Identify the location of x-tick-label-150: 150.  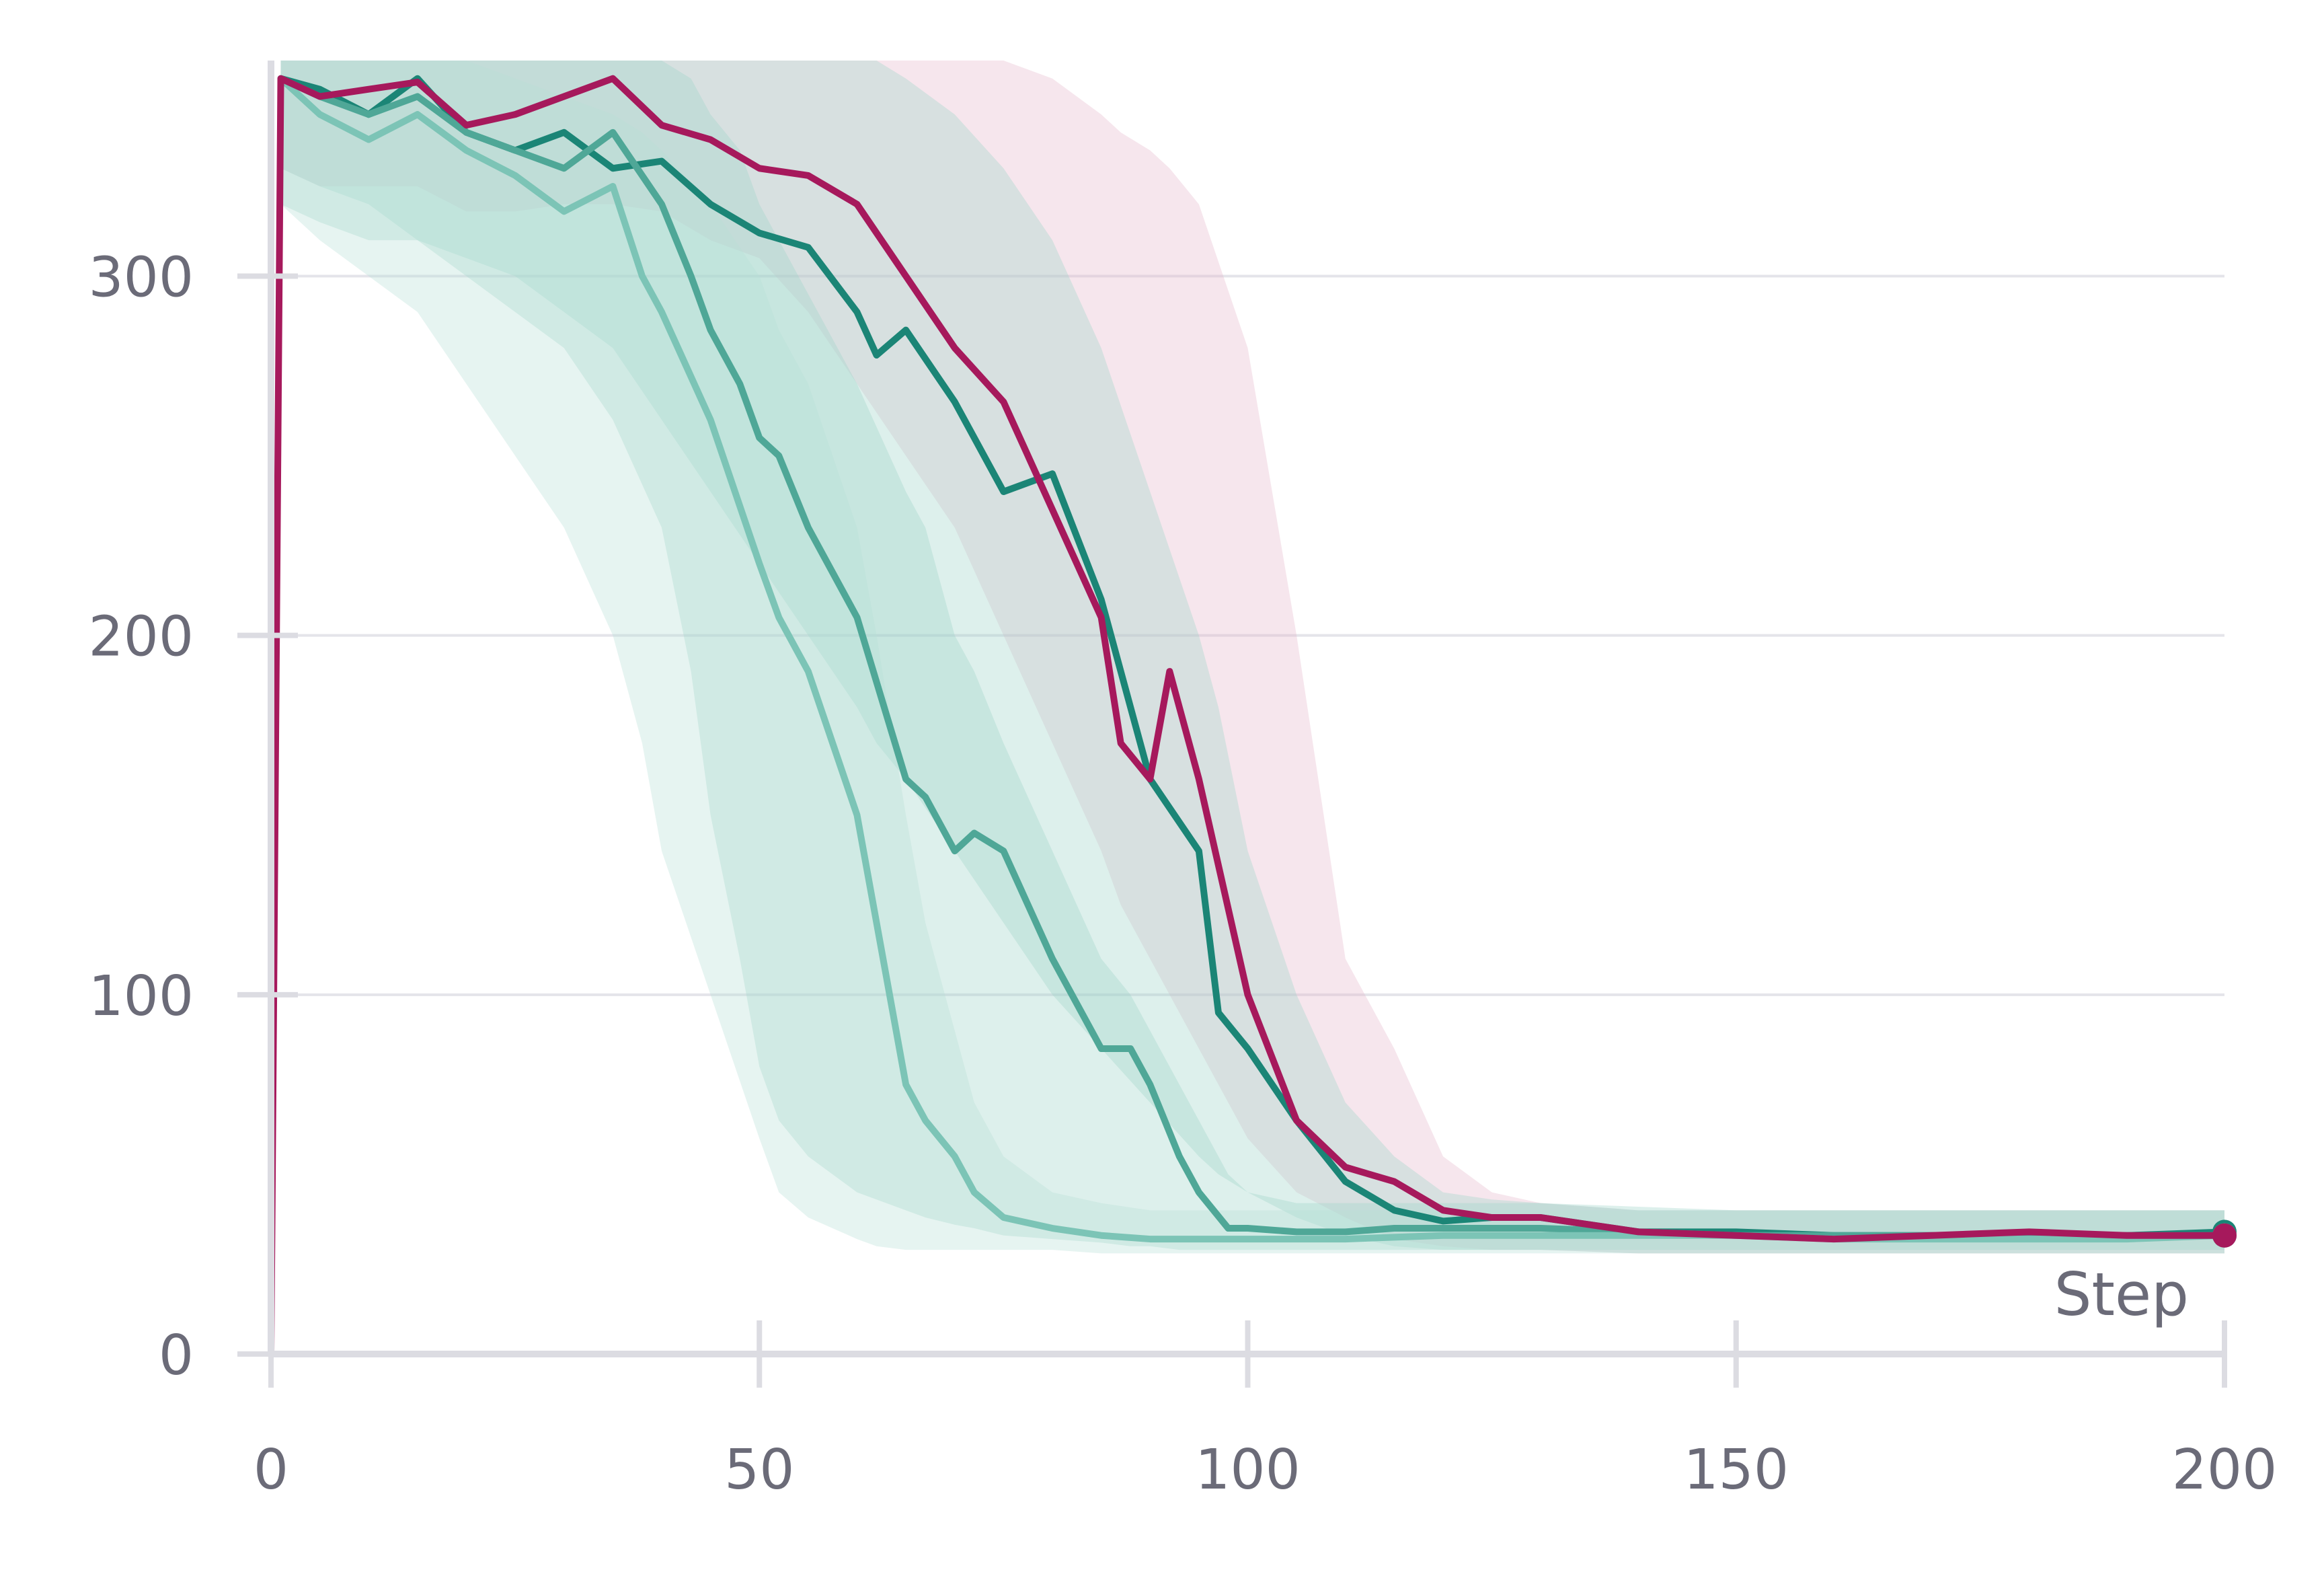
(1736, 1470).